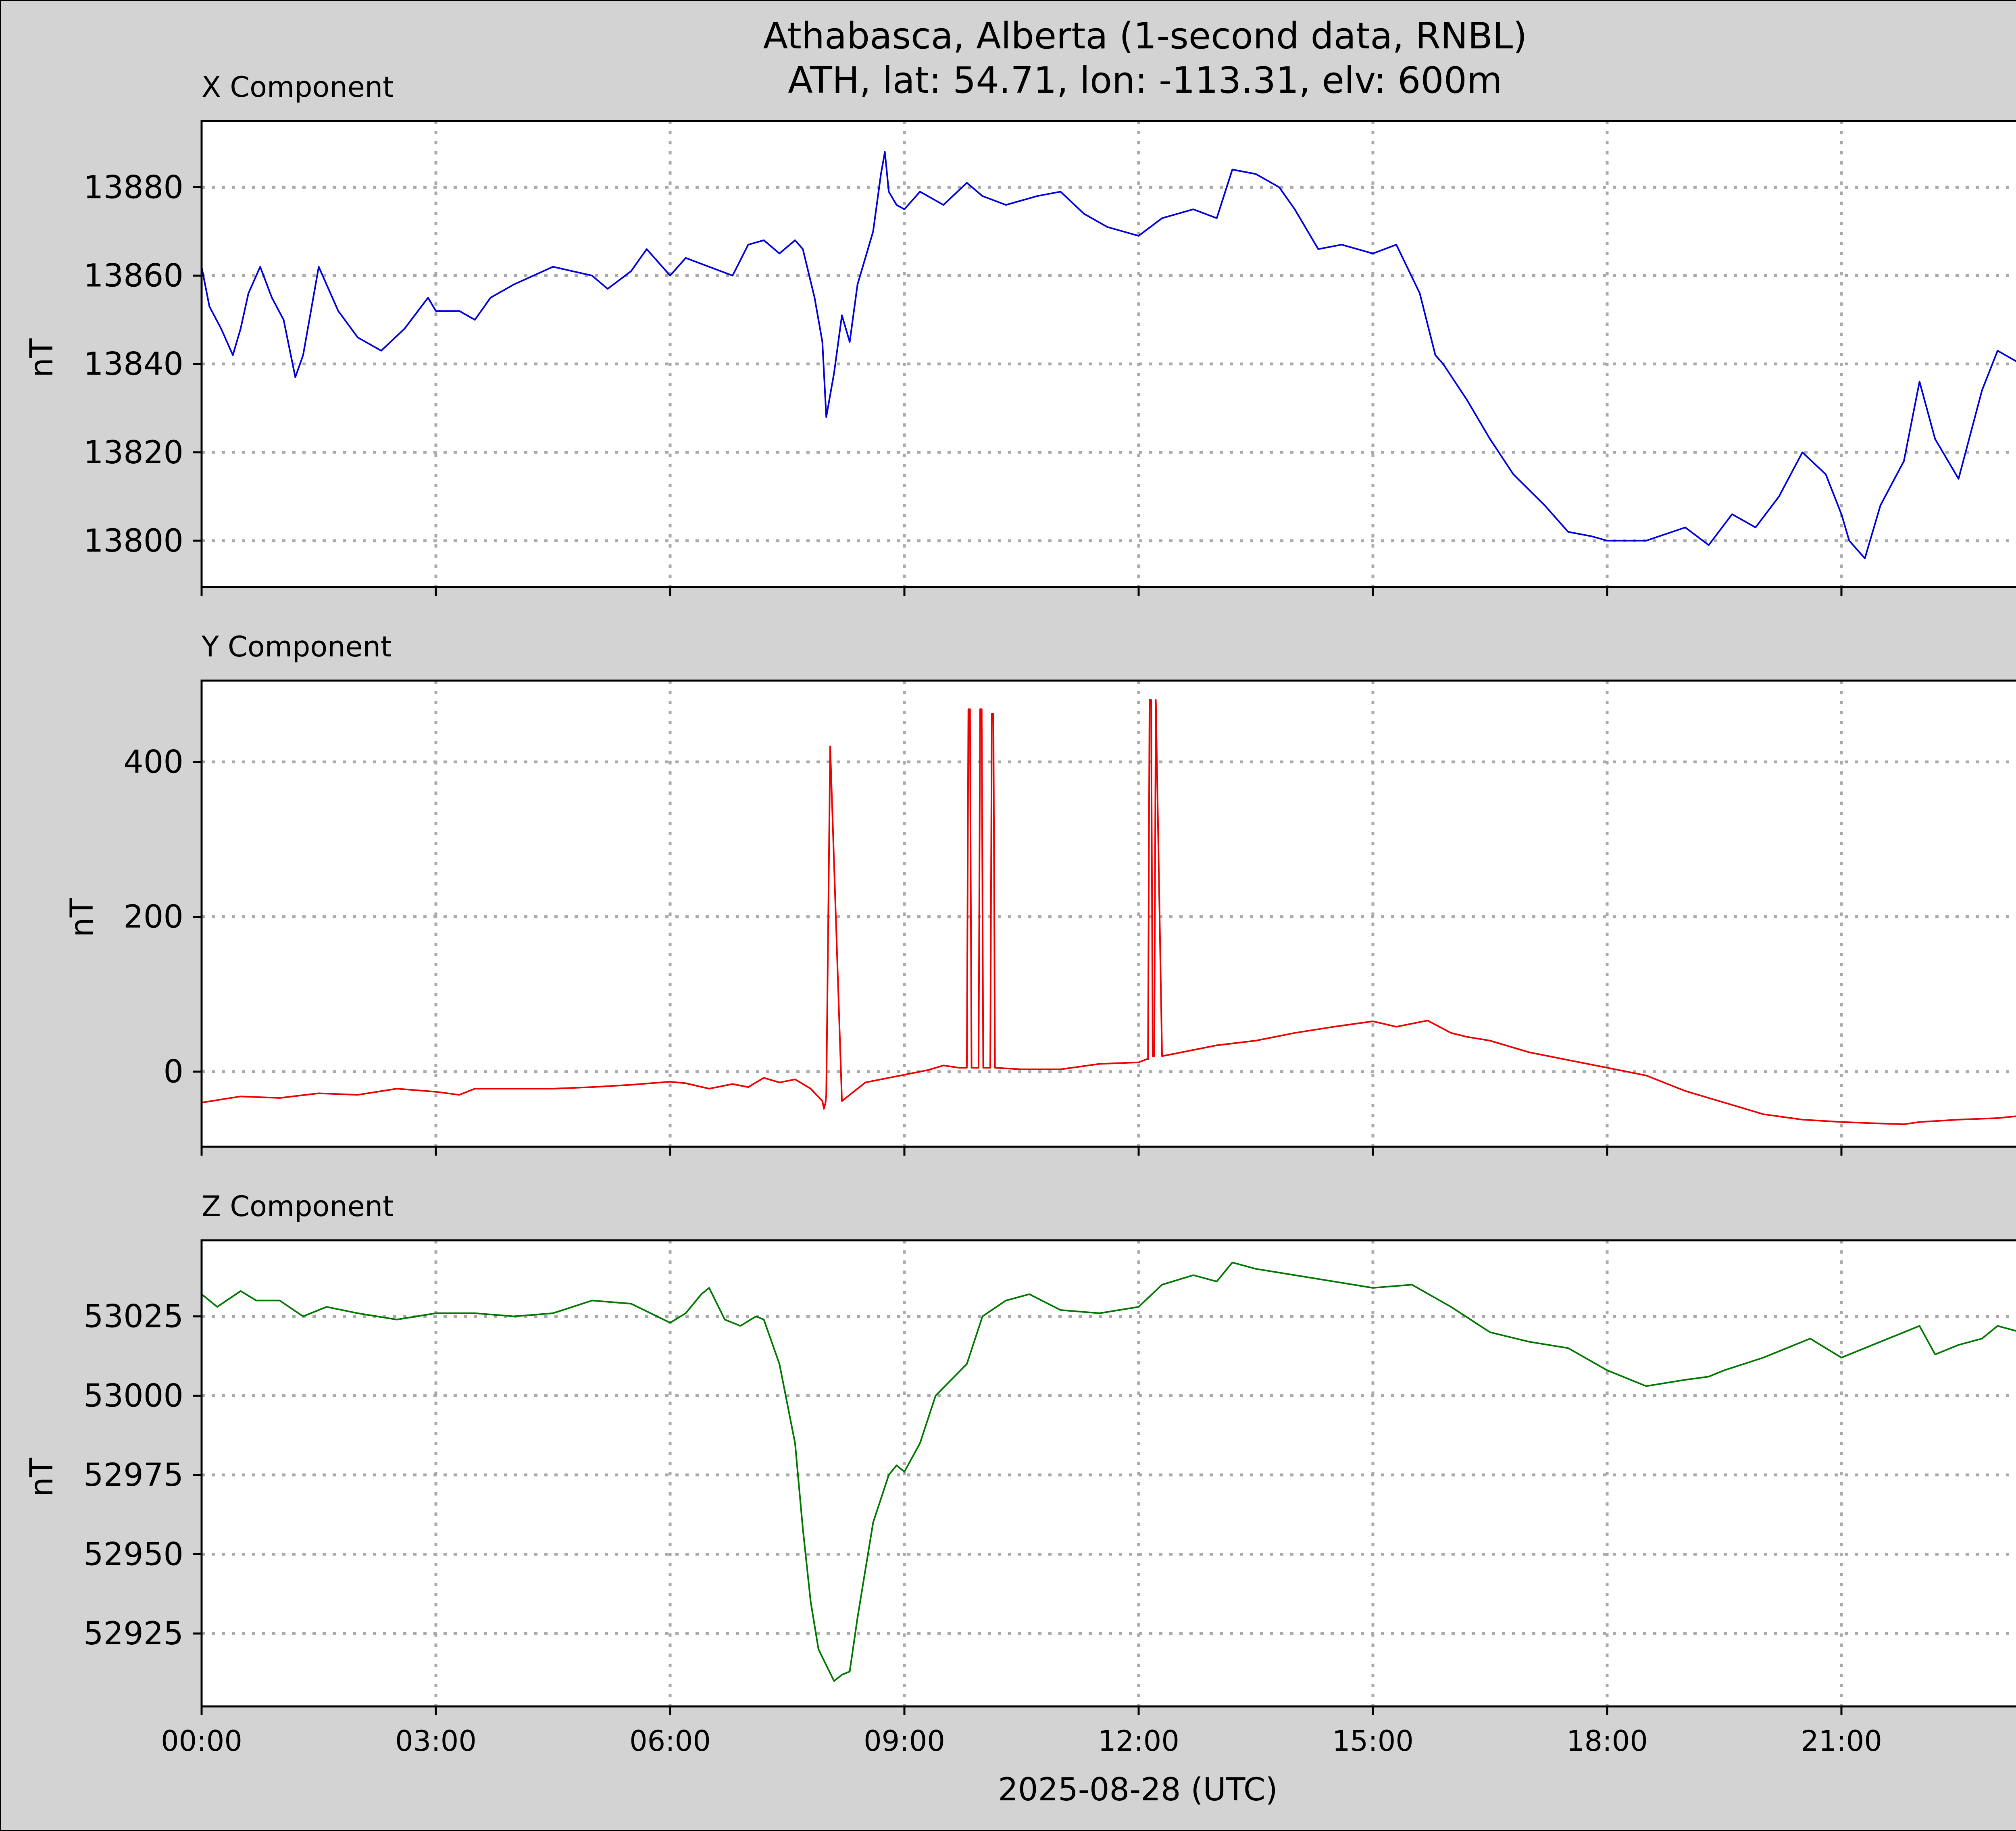 The width and height of the screenshot is (2016, 1831). I want to click on x-tick-label: 03:00, so click(436, 1741).